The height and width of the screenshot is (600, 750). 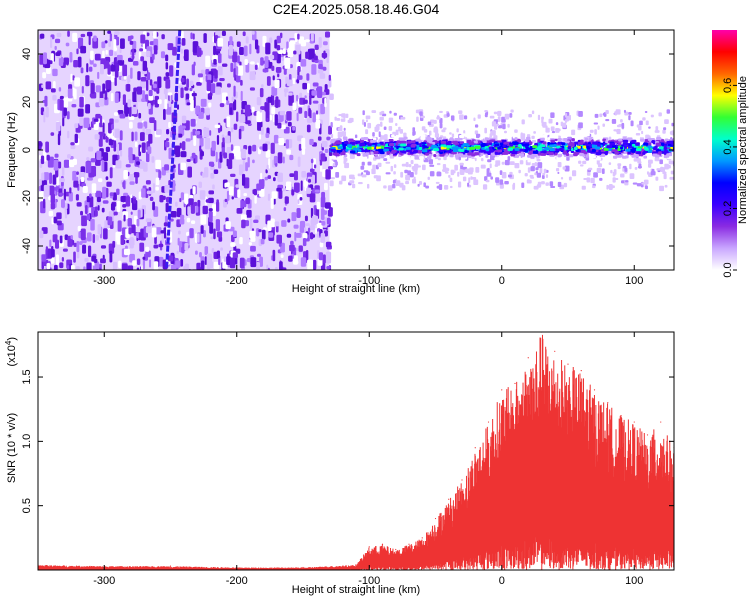 What do you see at coordinates (104, 281) in the screenshot?
I see `x-tick-label: -300` at bounding box center [104, 281].